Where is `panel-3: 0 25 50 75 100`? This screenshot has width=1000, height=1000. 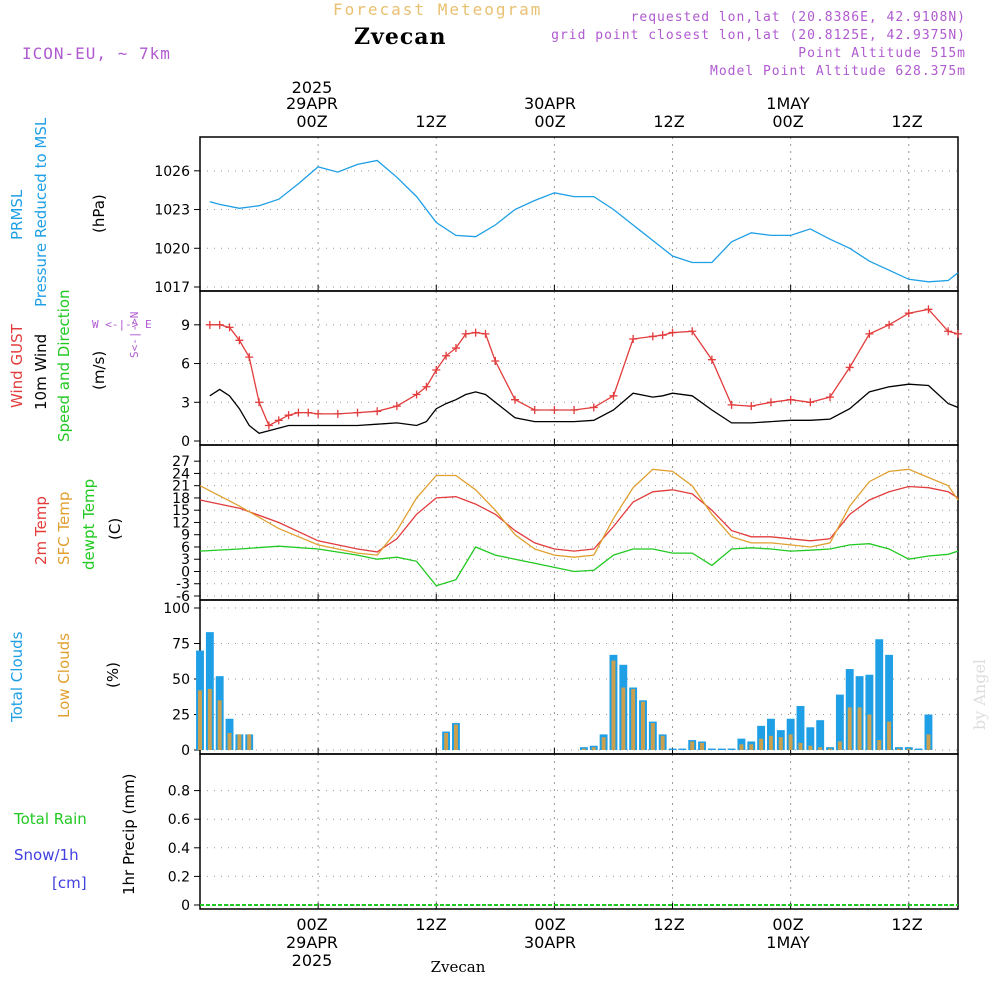
panel-3: 0 25 50 75 100 is located at coordinates (561, 679).